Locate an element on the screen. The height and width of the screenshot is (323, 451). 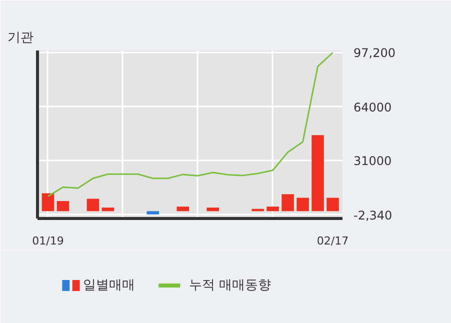
y-tick-label: -2,340 is located at coordinates (373, 215).